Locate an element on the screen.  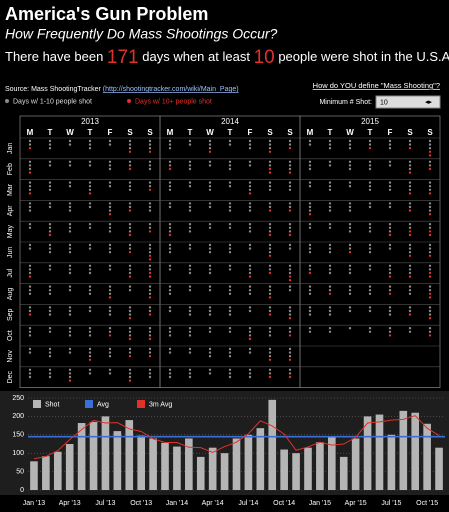
x-tick-label: Jul '15 is located at coordinates (391, 503).